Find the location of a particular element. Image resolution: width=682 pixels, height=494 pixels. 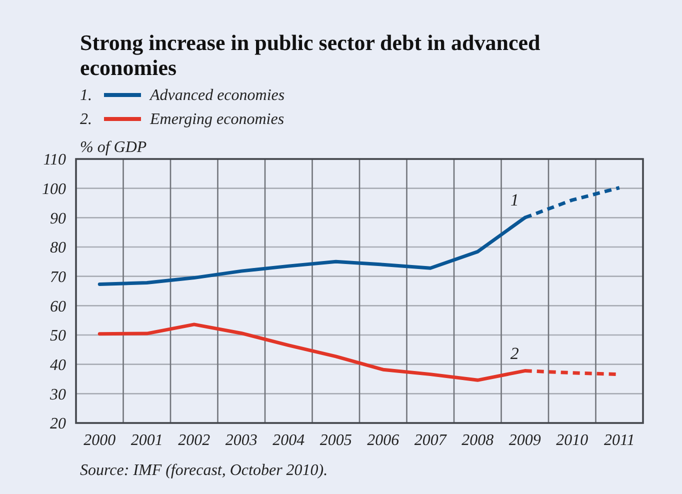

y-tick-label: 80 is located at coordinates (58, 248).